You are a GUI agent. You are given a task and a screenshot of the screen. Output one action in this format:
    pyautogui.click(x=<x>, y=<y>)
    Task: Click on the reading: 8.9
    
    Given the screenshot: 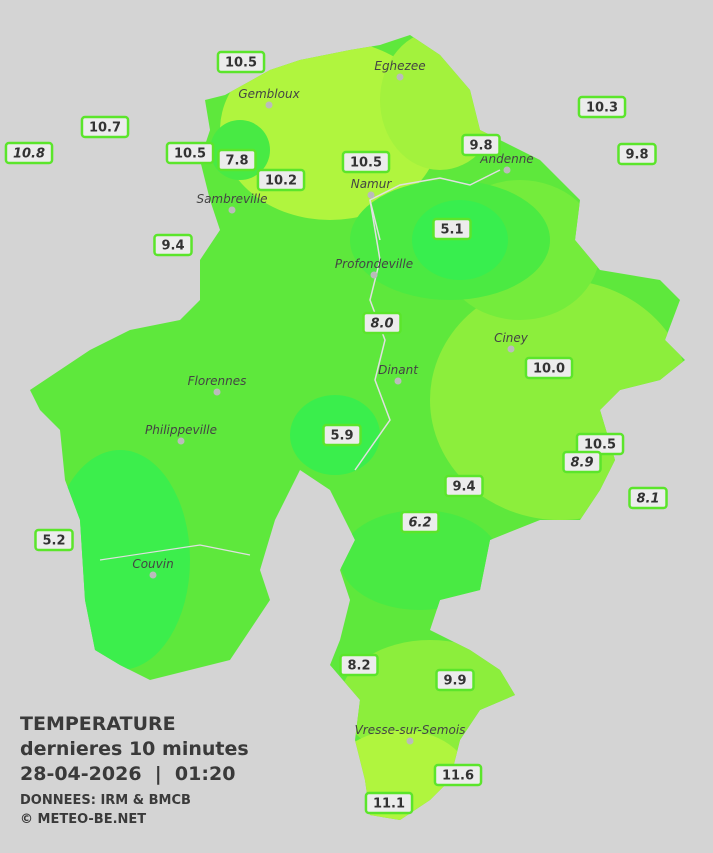 What is the action you would take?
    pyautogui.click(x=582, y=462)
    